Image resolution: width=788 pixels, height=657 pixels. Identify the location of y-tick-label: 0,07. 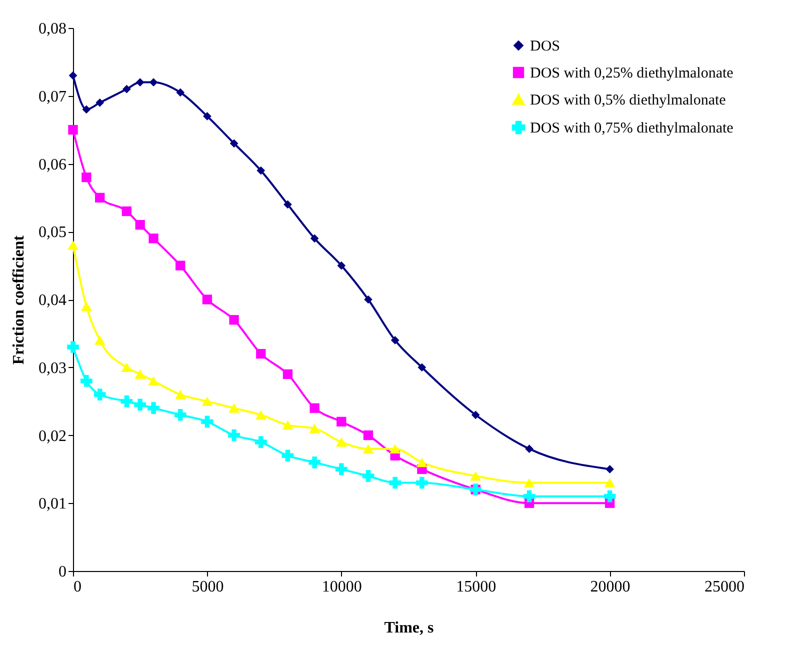
(52, 97).